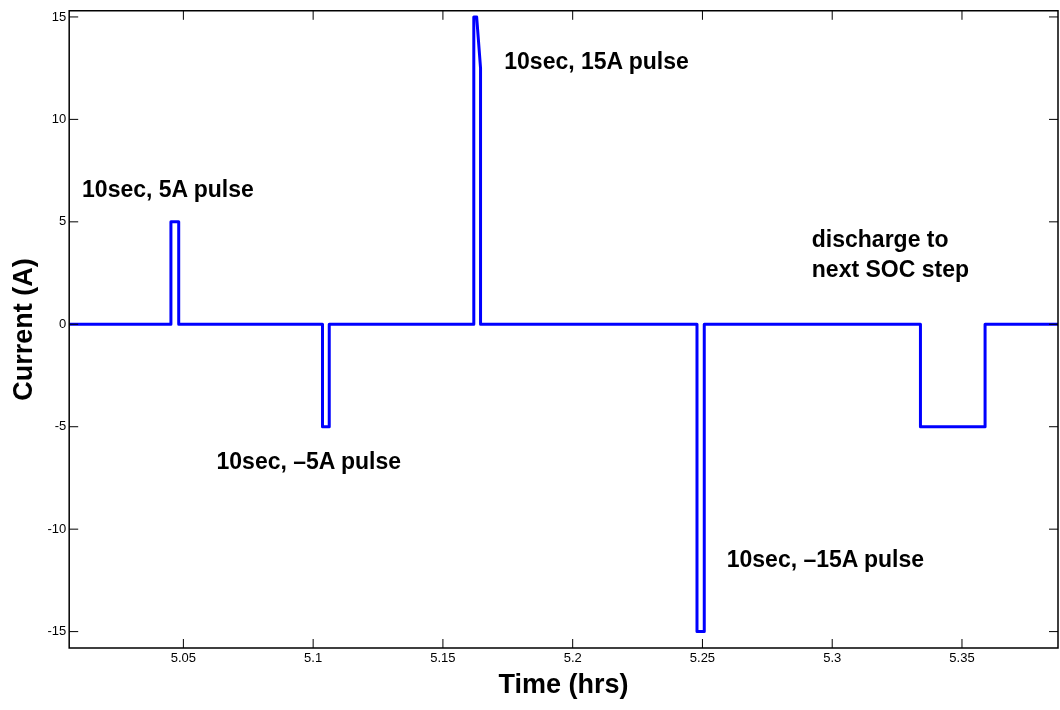 The image size is (1060, 710). What do you see at coordinates (596, 61) in the screenshot?
I see `annotation: 10sec, 15A pulse` at bounding box center [596, 61].